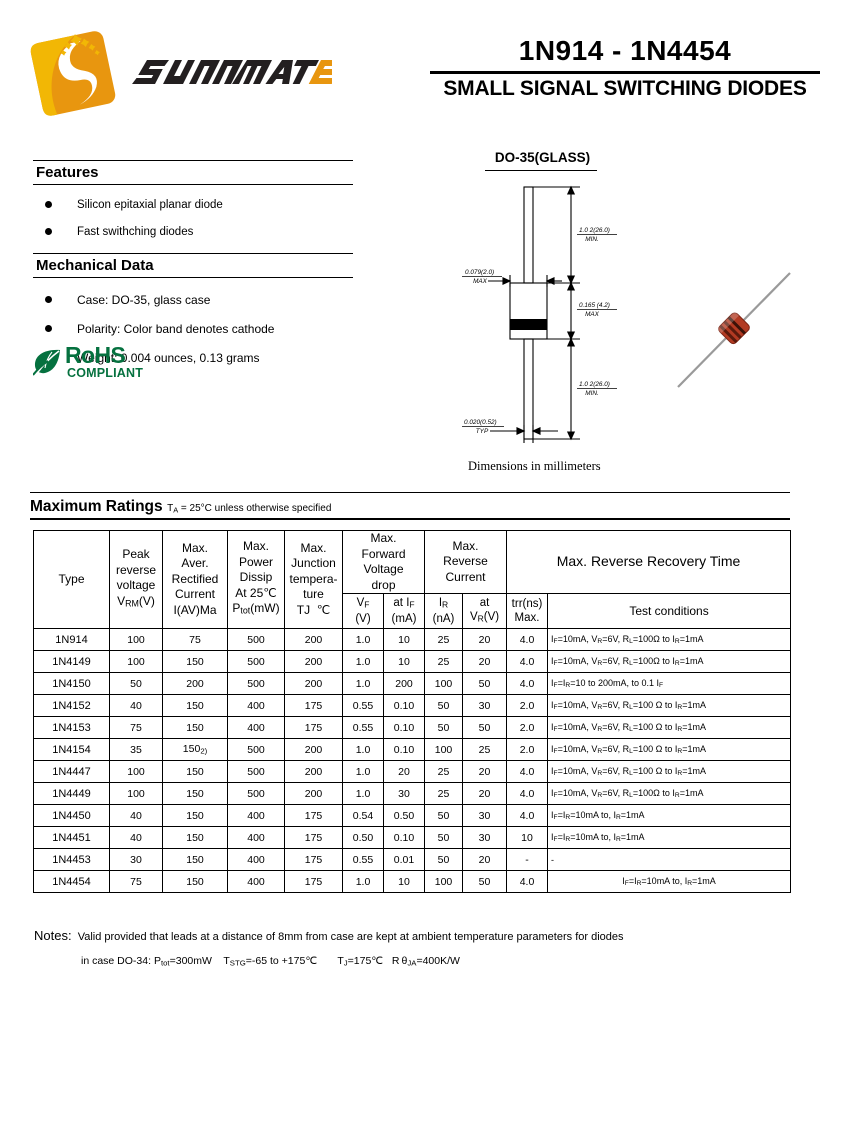  I want to click on cell-at-if: 10, so click(404, 661).